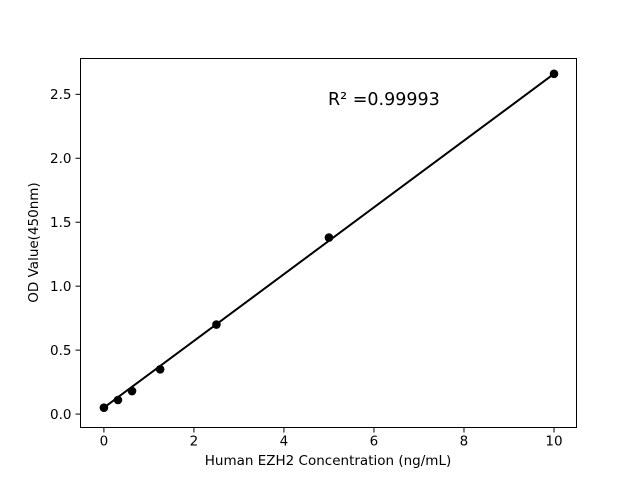 Image resolution: width=640 pixels, height=480 pixels. I want to click on y-tick-label: 2.5, so click(60, 95).